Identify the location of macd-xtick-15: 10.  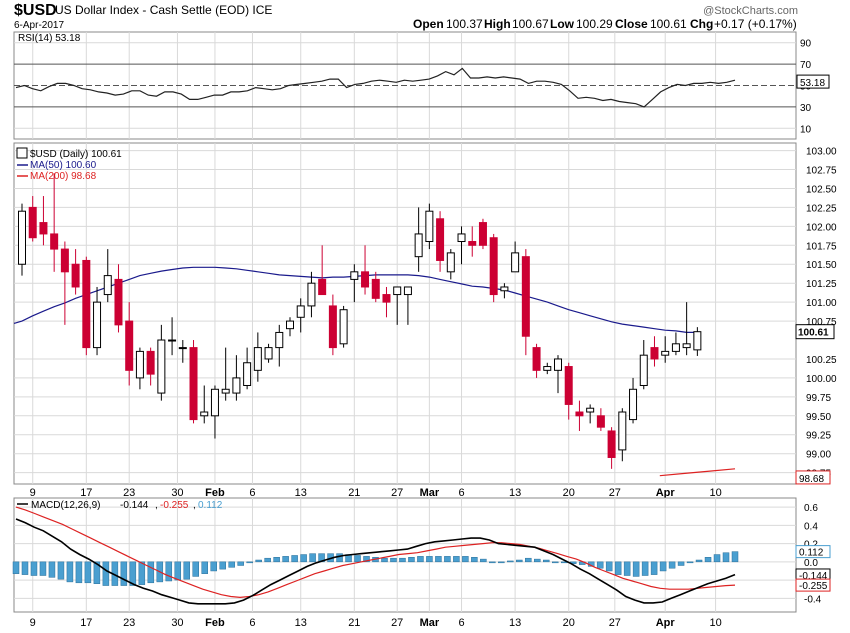
(715, 623).